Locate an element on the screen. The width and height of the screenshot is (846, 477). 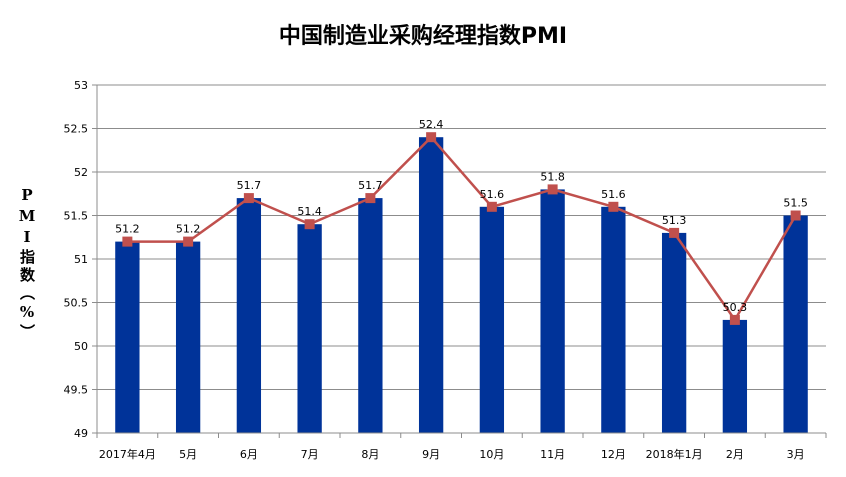
x-tick-label: 2017年4月 is located at coordinates (127, 454).